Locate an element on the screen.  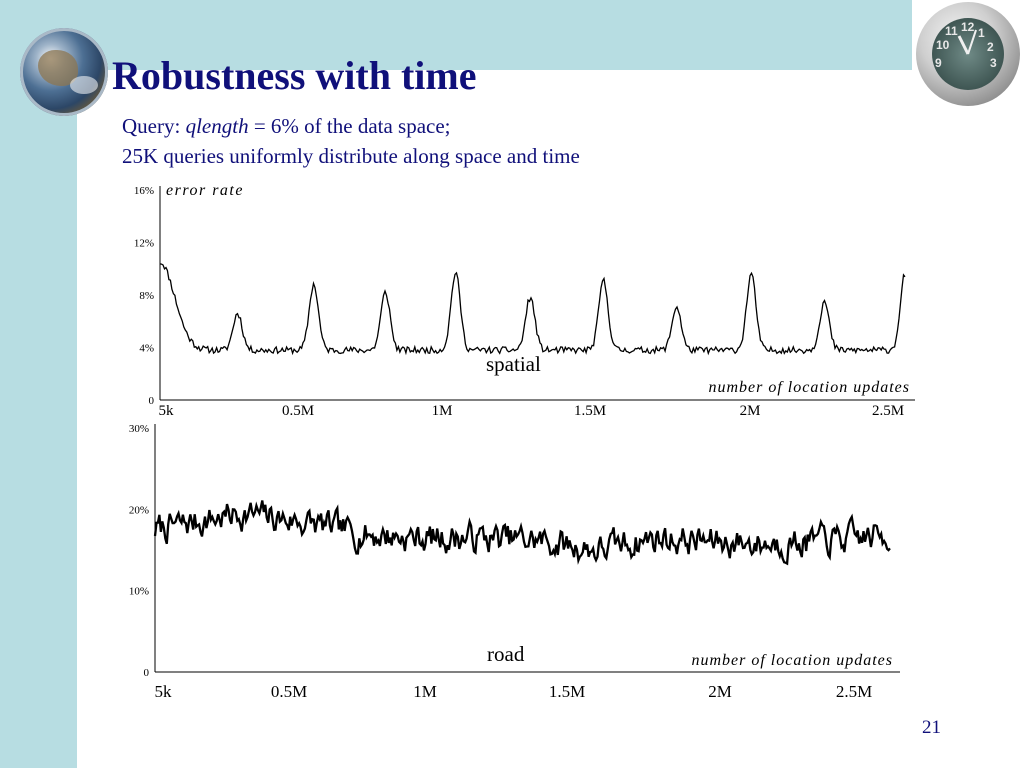
query-line: Query: qlength = 6% of the data space; is located at coordinates (286, 126).